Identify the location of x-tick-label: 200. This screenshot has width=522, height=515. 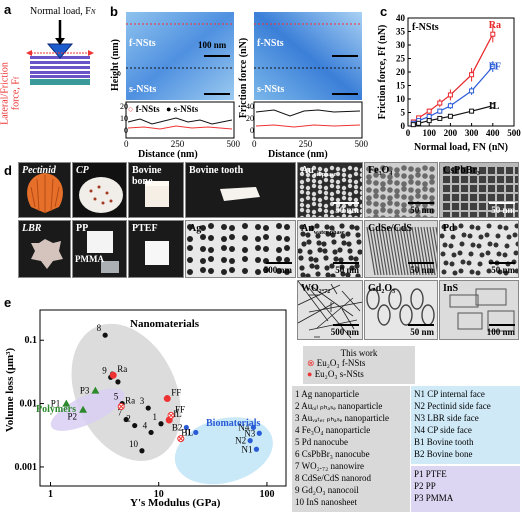
(451, 133).